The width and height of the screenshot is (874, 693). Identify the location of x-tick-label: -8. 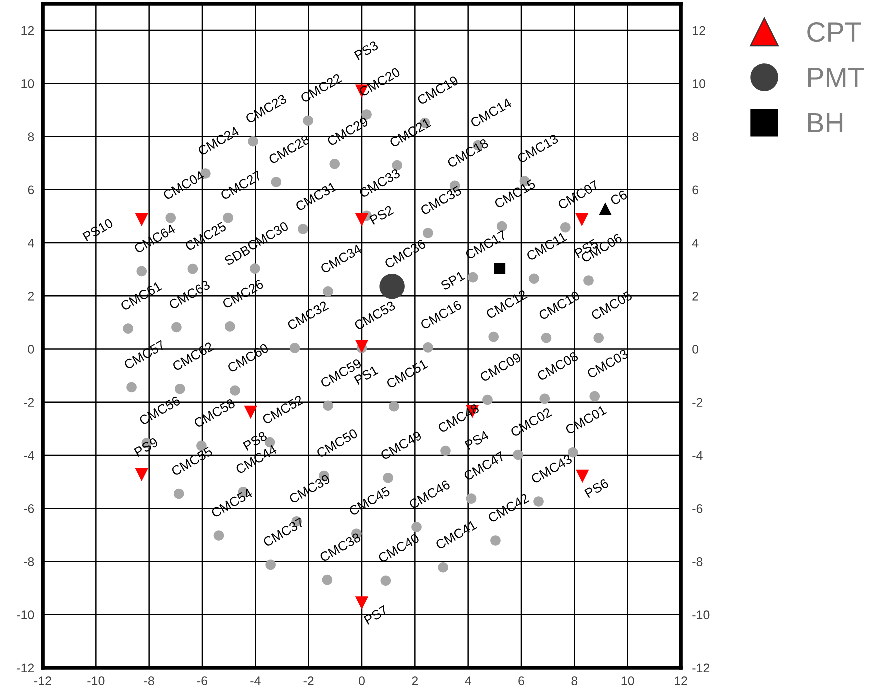
(149, 681).